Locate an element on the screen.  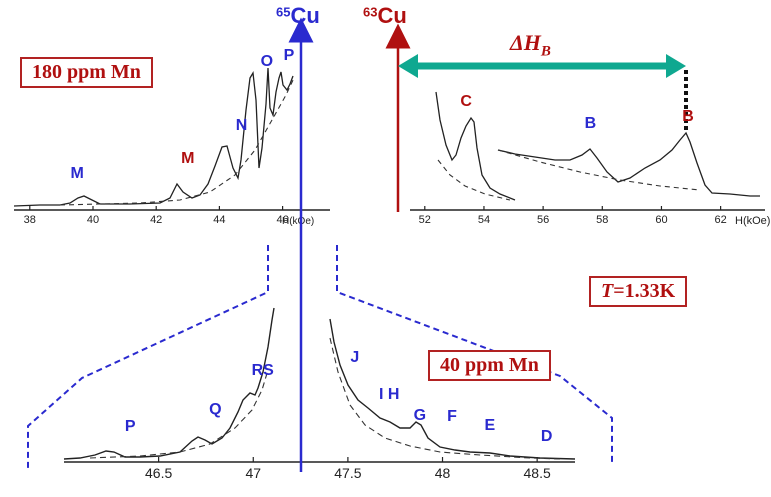
bottom-right-baseline is located at coordinates (445, 398).